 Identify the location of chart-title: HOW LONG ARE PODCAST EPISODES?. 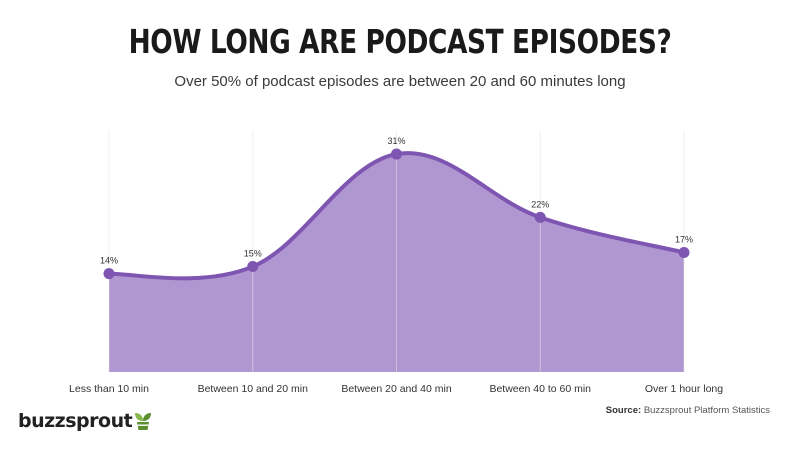
(400, 41).